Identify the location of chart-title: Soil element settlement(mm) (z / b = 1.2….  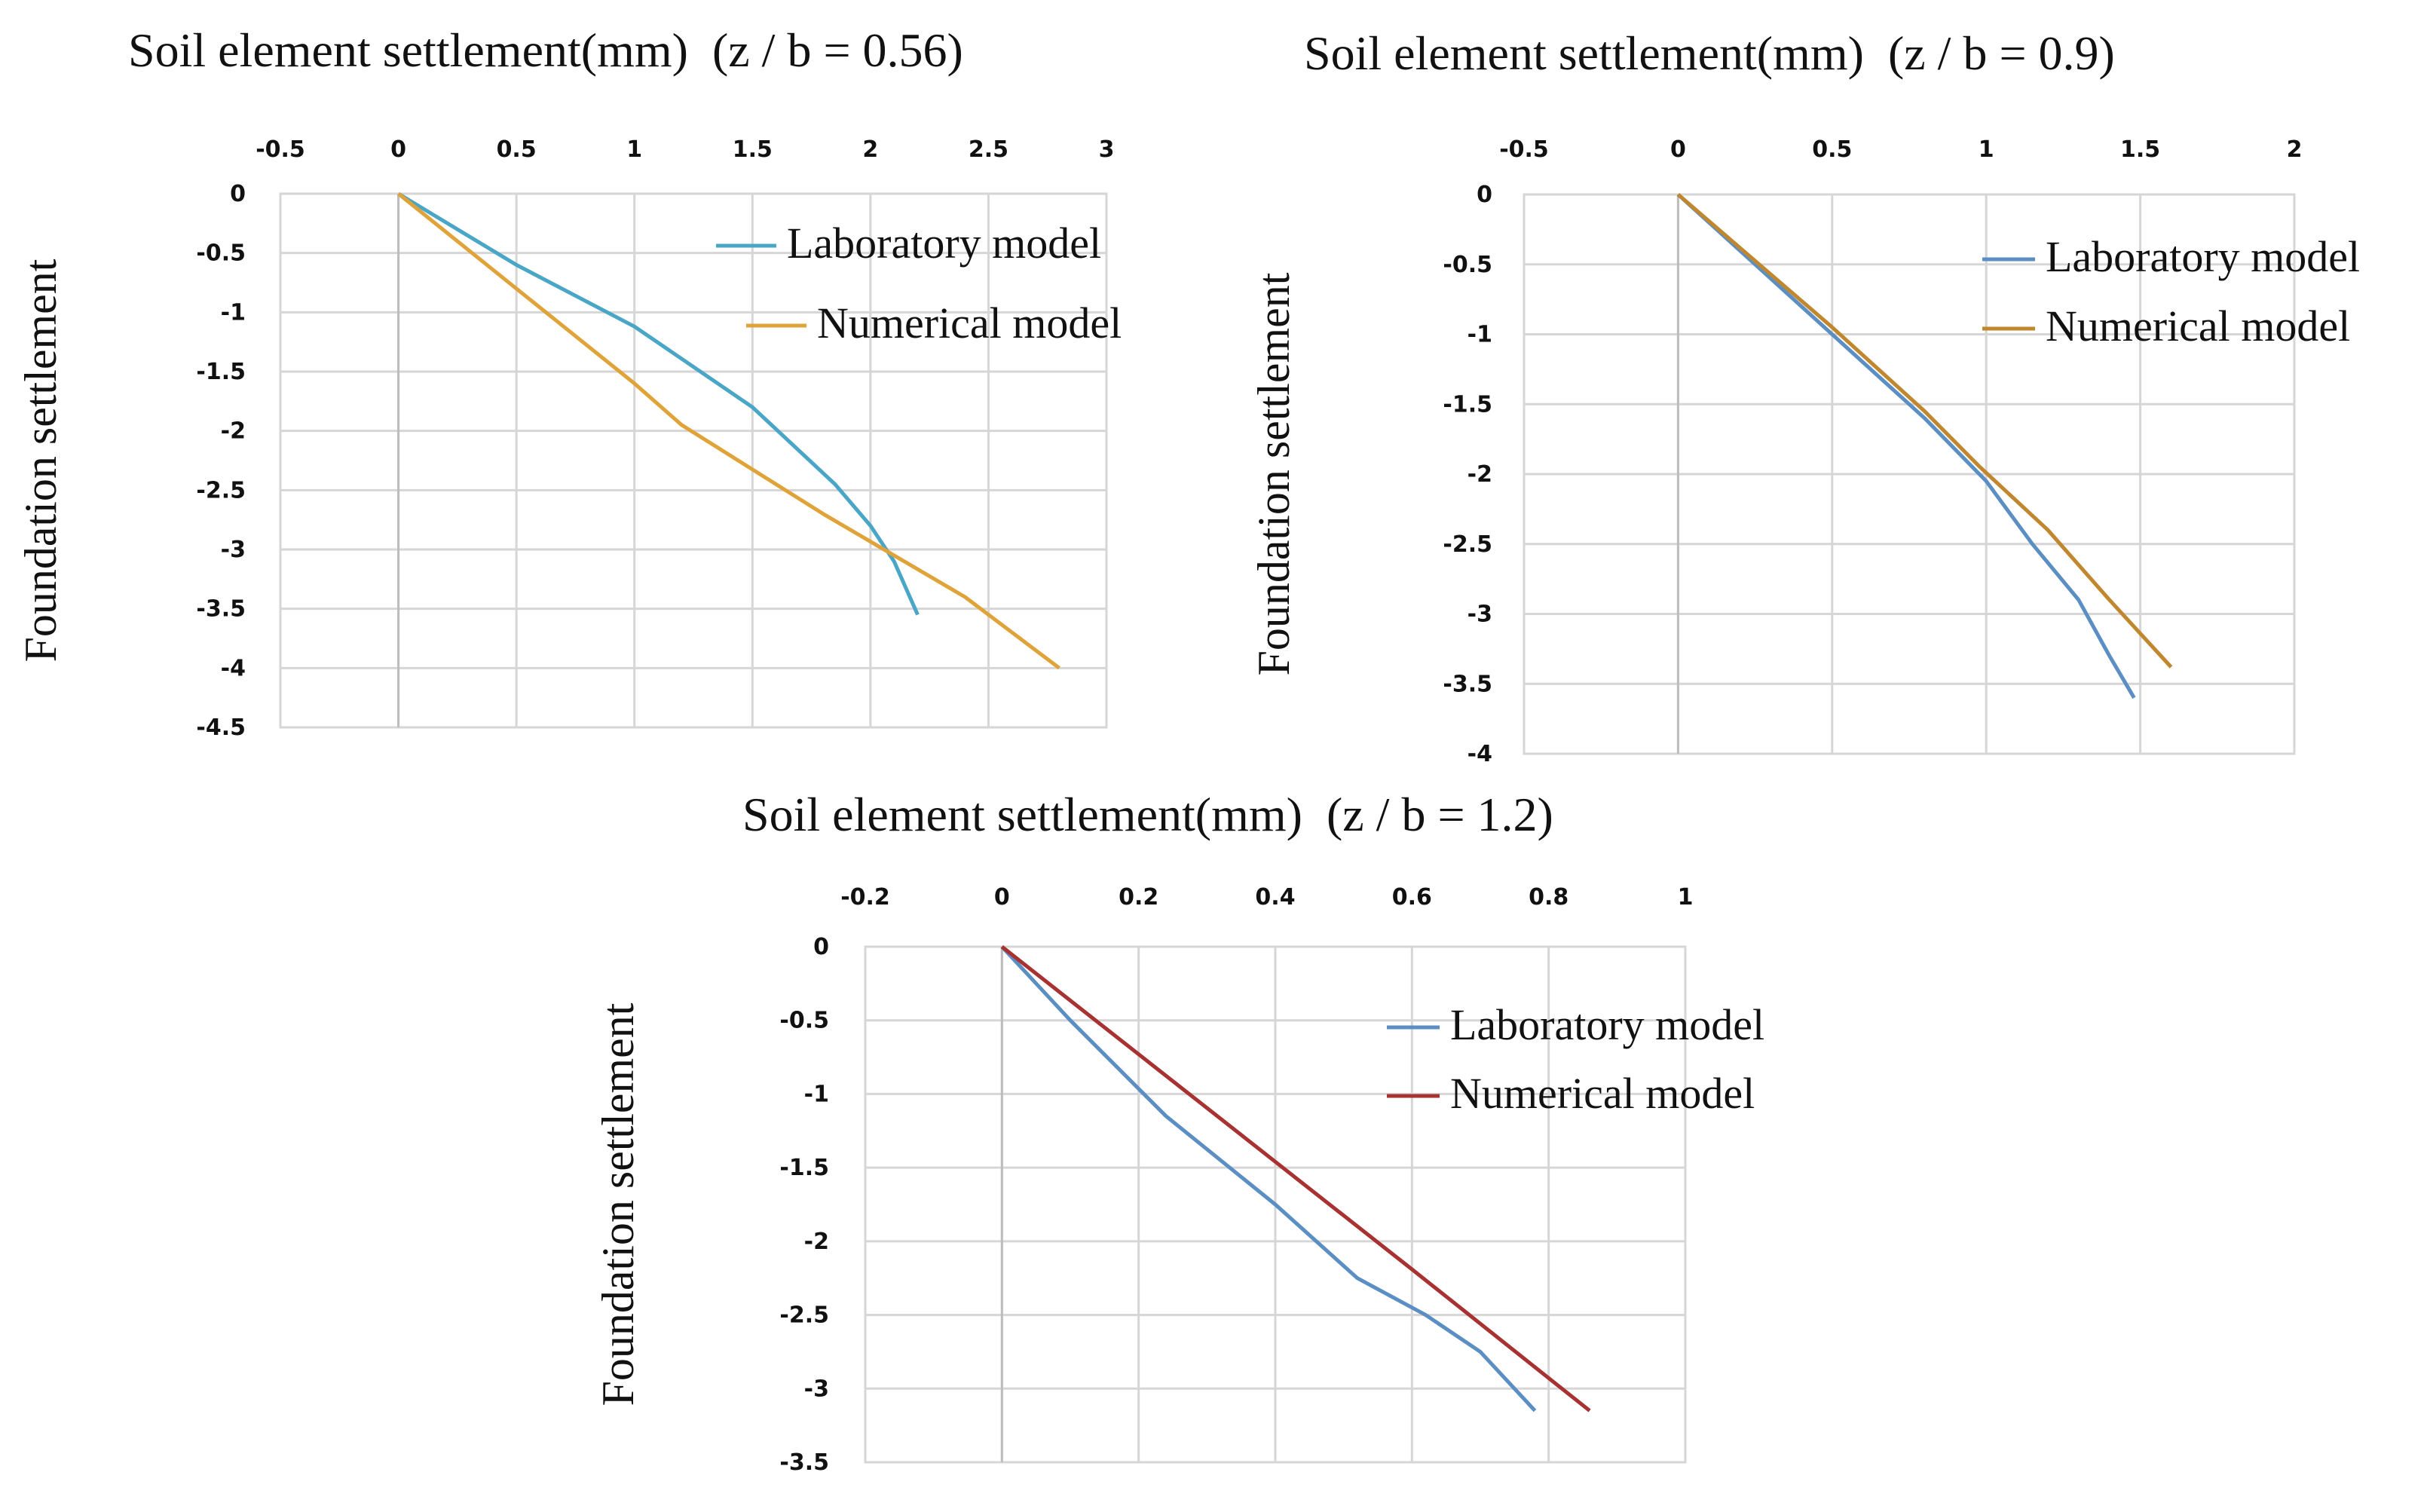
(1147, 814).